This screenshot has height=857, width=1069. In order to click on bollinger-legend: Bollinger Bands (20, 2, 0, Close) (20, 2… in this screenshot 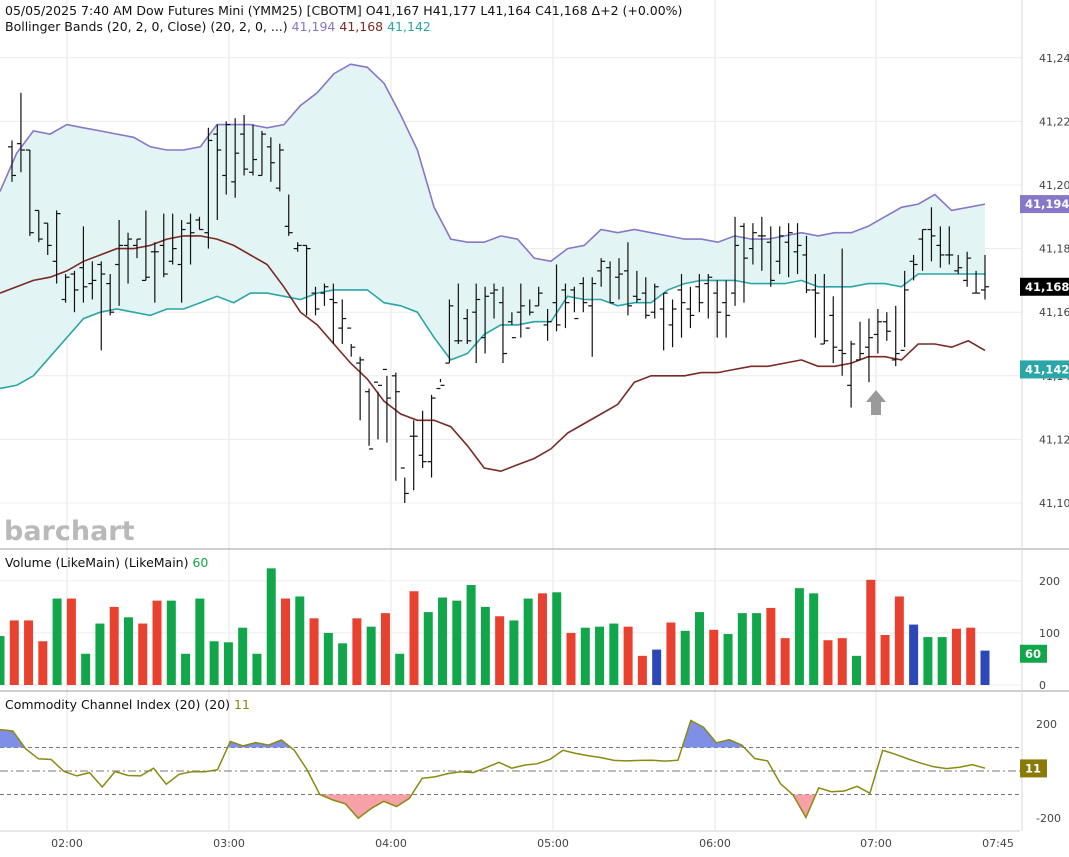, I will do `click(218, 26)`.